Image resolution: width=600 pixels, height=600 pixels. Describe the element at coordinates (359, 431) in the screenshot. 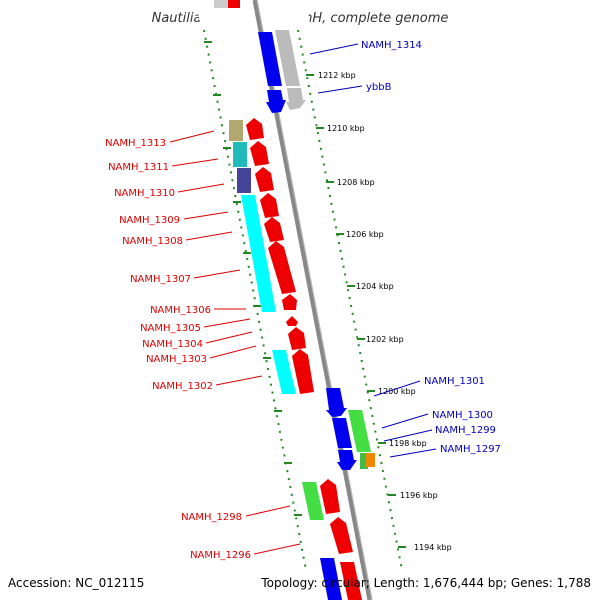

I see `gene-namh-1300-domain` at that location.